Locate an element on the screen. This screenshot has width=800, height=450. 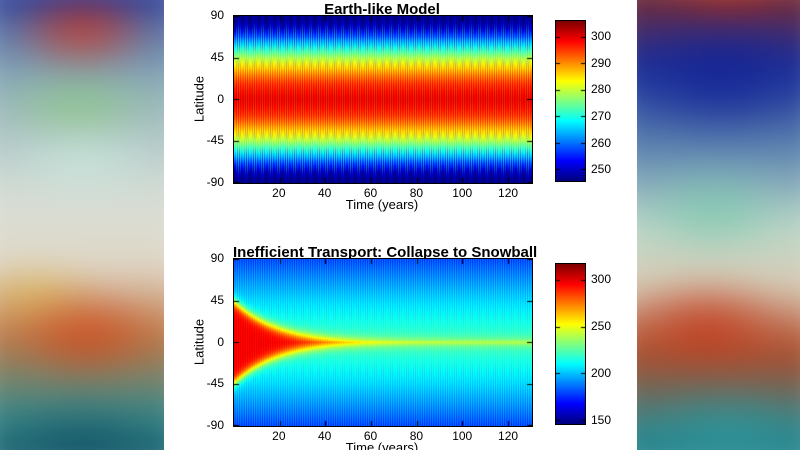
colorbar: 300 290 280 270 260 250 is located at coordinates (591, 101).